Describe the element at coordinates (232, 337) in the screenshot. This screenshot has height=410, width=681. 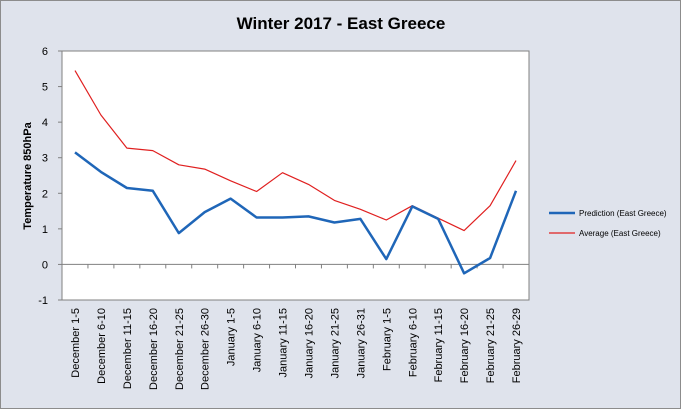
I see `x-tick-label: January 1-5` at that location.